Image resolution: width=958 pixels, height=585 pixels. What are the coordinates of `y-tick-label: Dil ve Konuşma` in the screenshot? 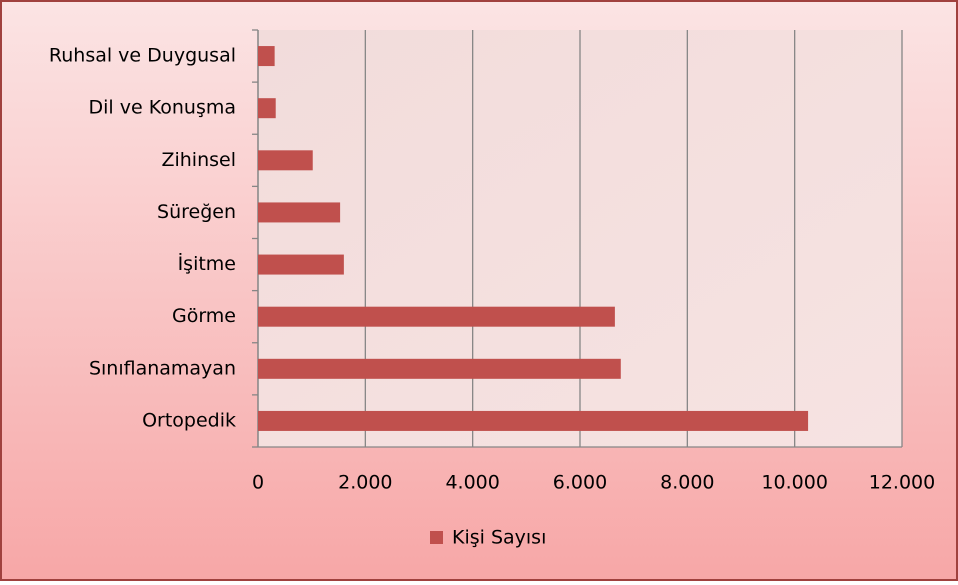 It's located at (162, 108).